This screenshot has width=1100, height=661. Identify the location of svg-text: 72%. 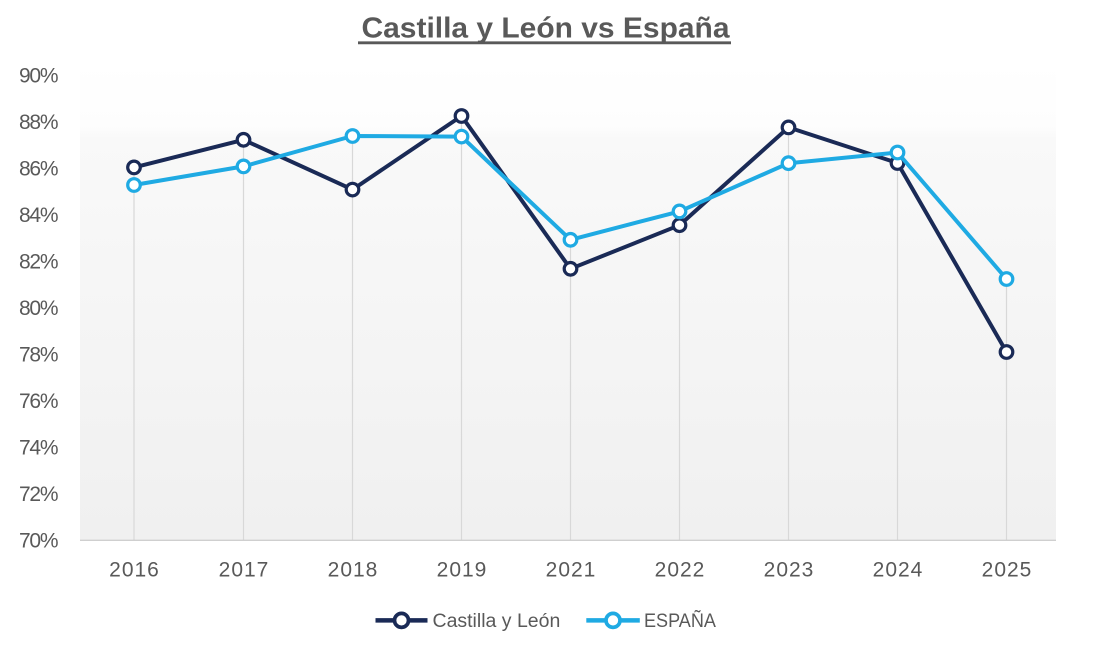
(39, 494).